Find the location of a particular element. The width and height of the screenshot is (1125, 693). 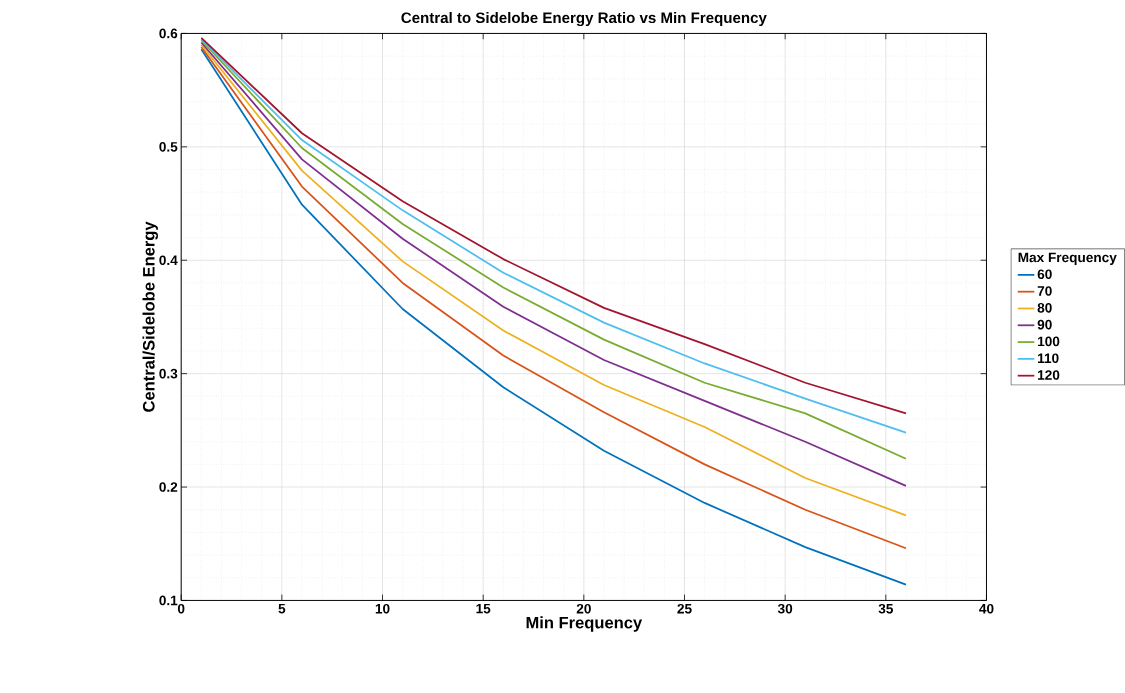

x-tick-label: 25 is located at coordinates (684, 608).